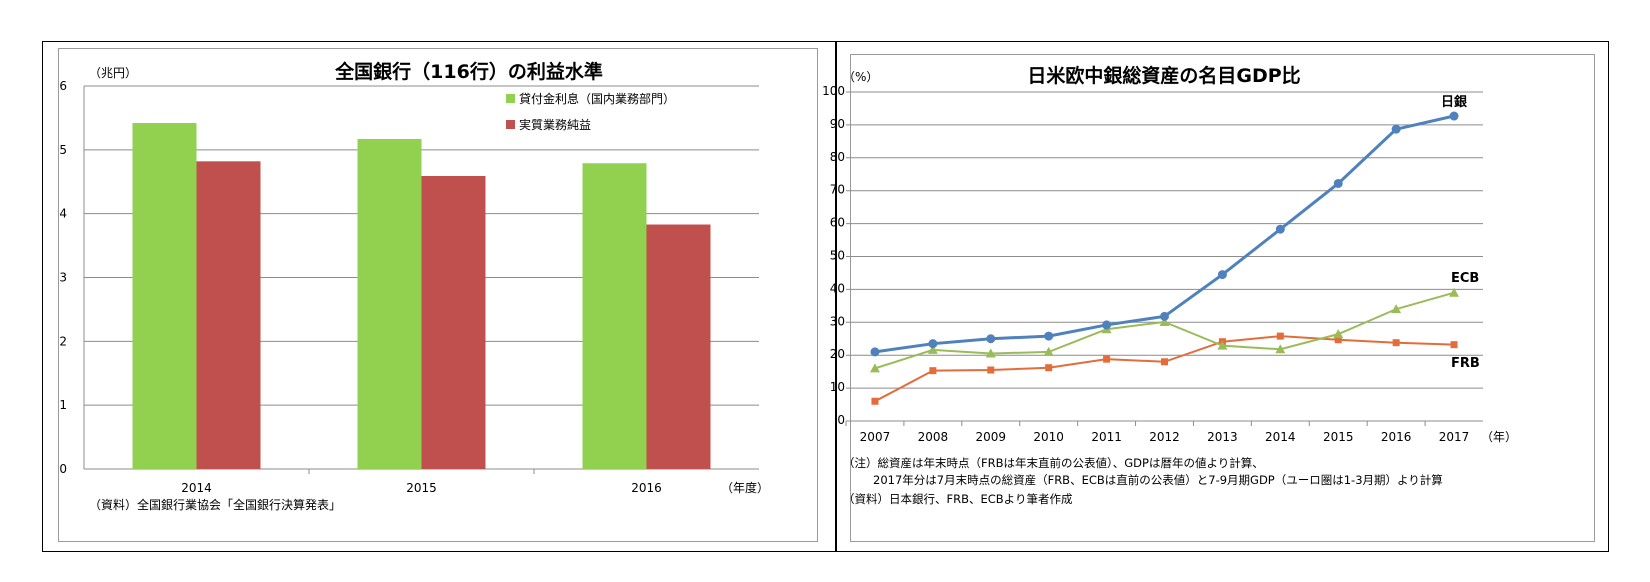 This screenshot has height=582, width=1650. What do you see at coordinates (837, 190) in the screenshot?
I see `y-tick-label: 70` at bounding box center [837, 190].